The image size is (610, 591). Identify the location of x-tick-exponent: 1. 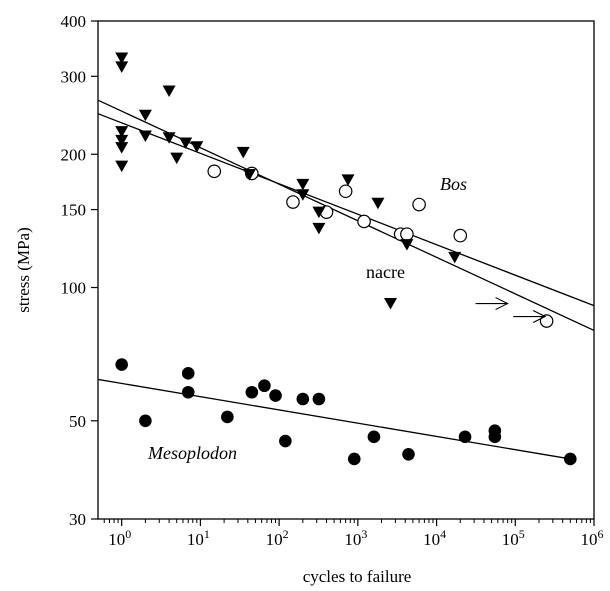
(207, 534).